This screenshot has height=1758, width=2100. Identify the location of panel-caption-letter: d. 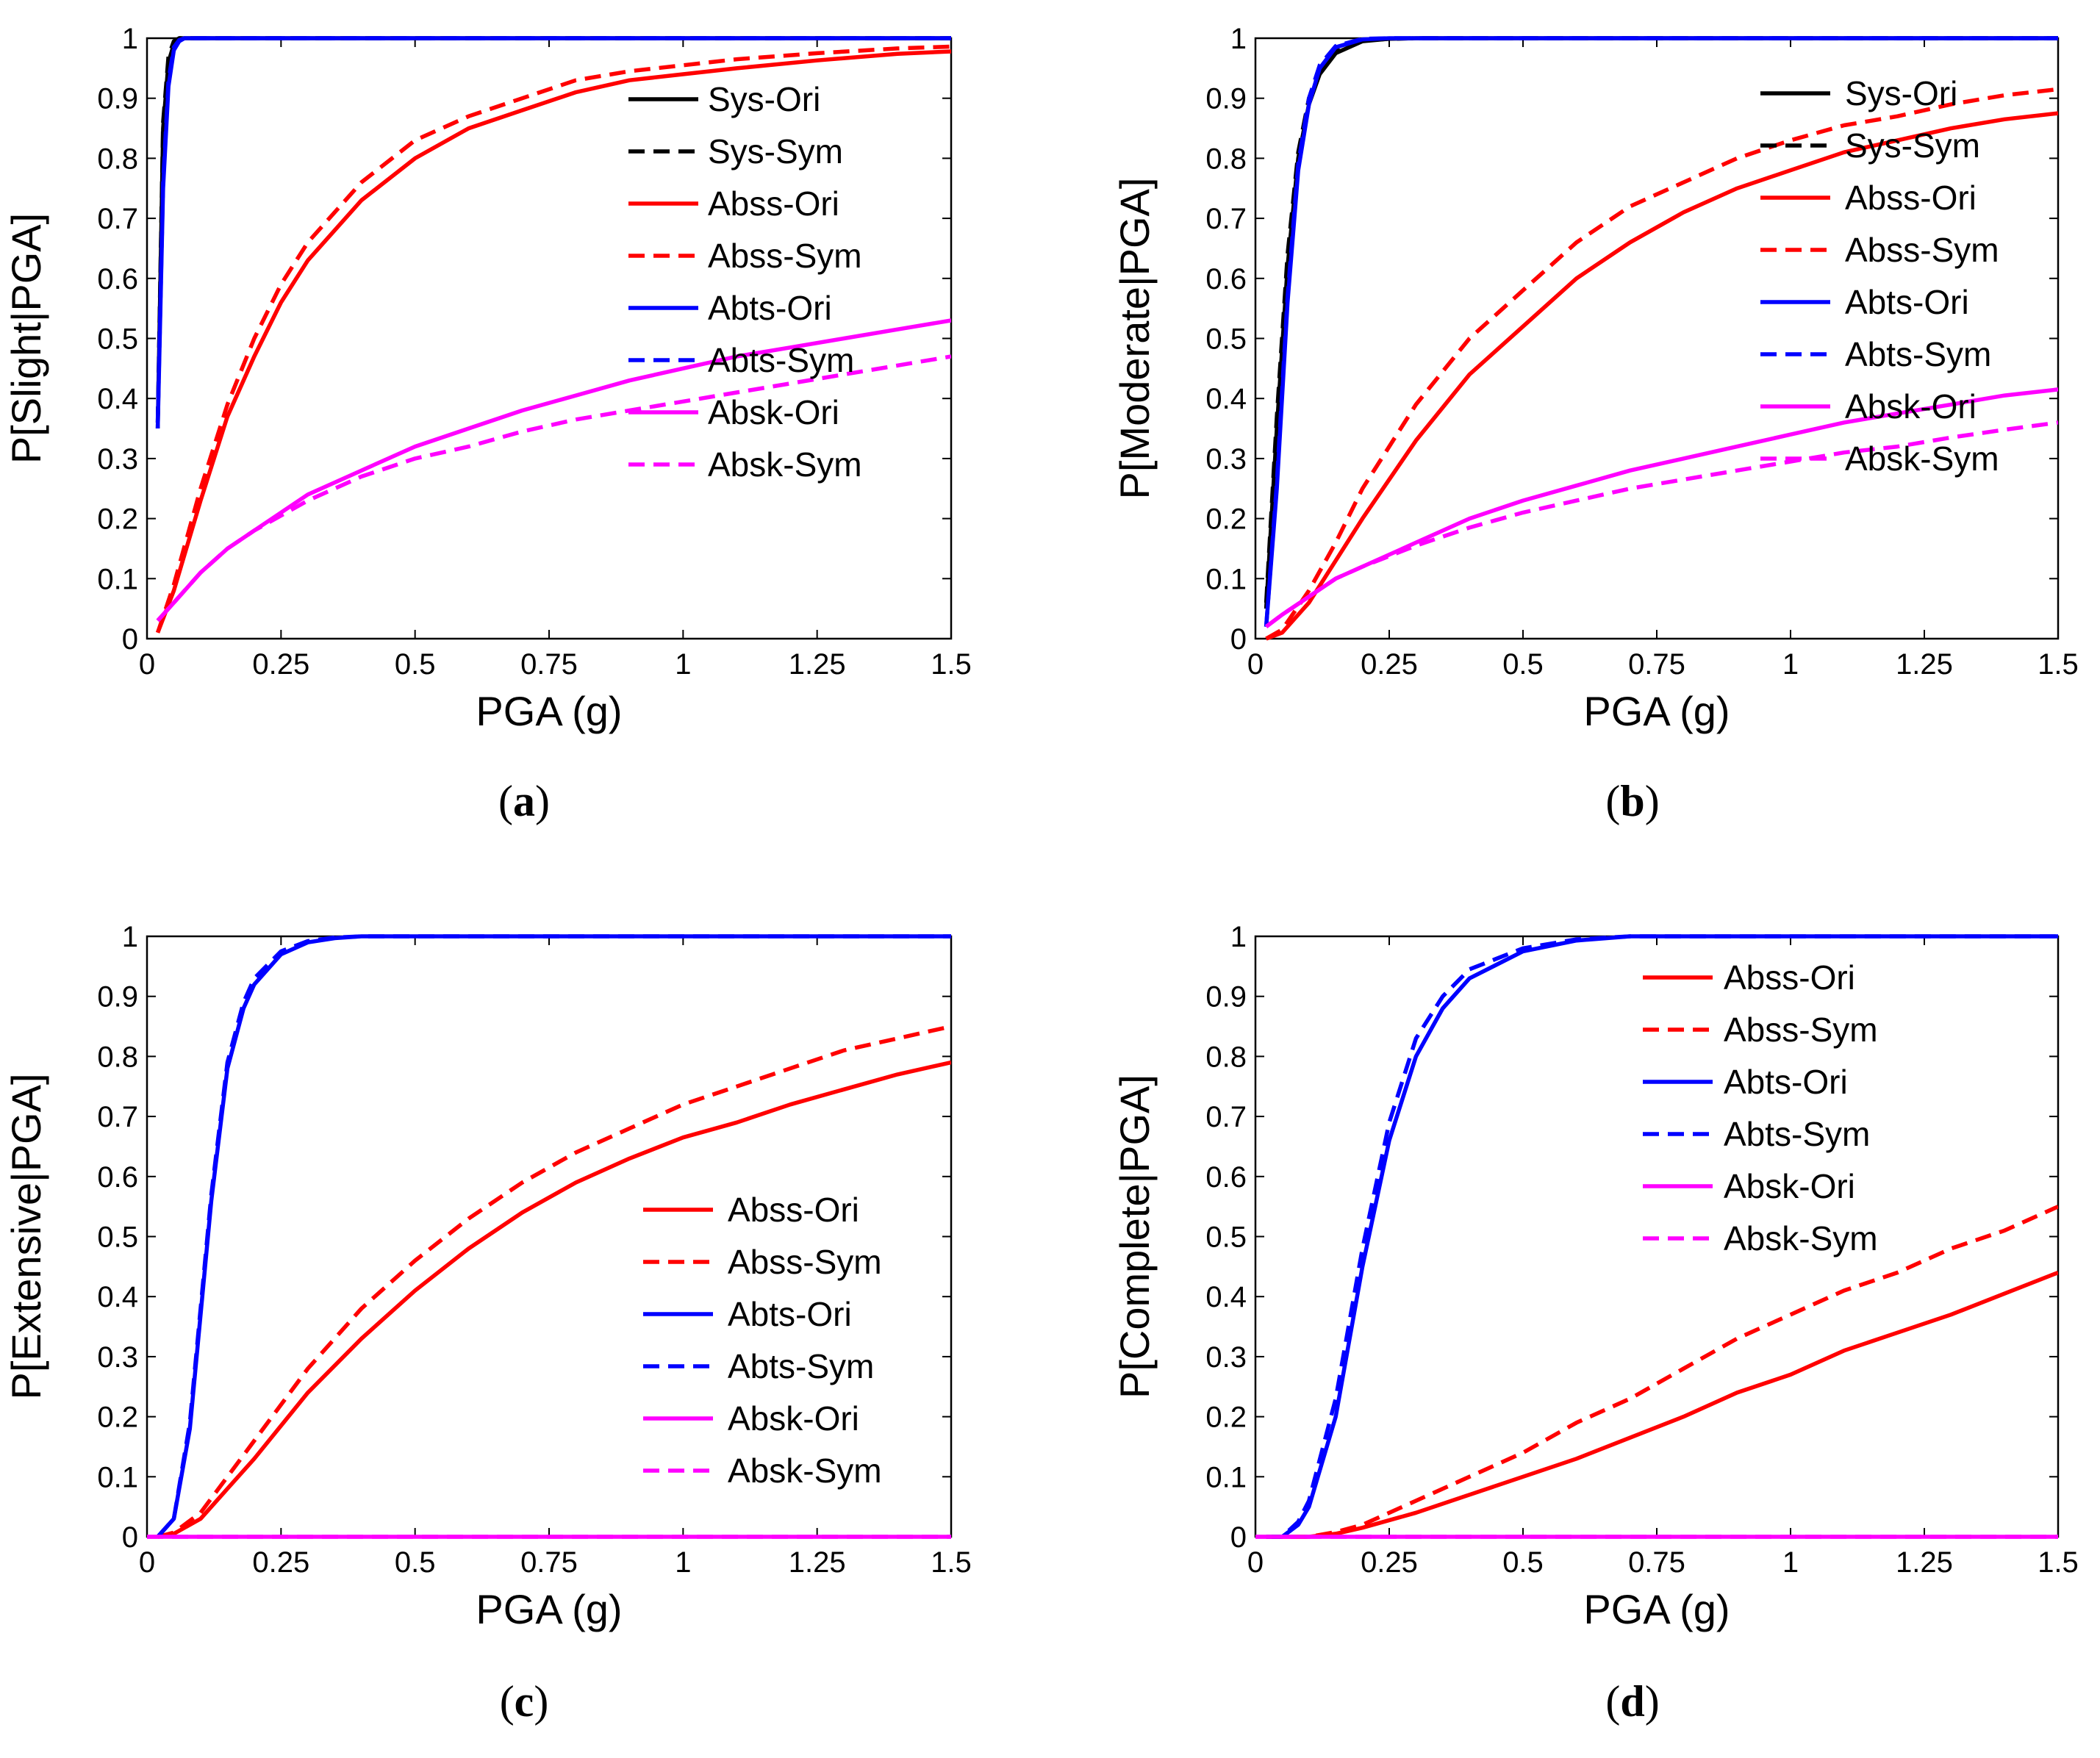
(1632, 1702).